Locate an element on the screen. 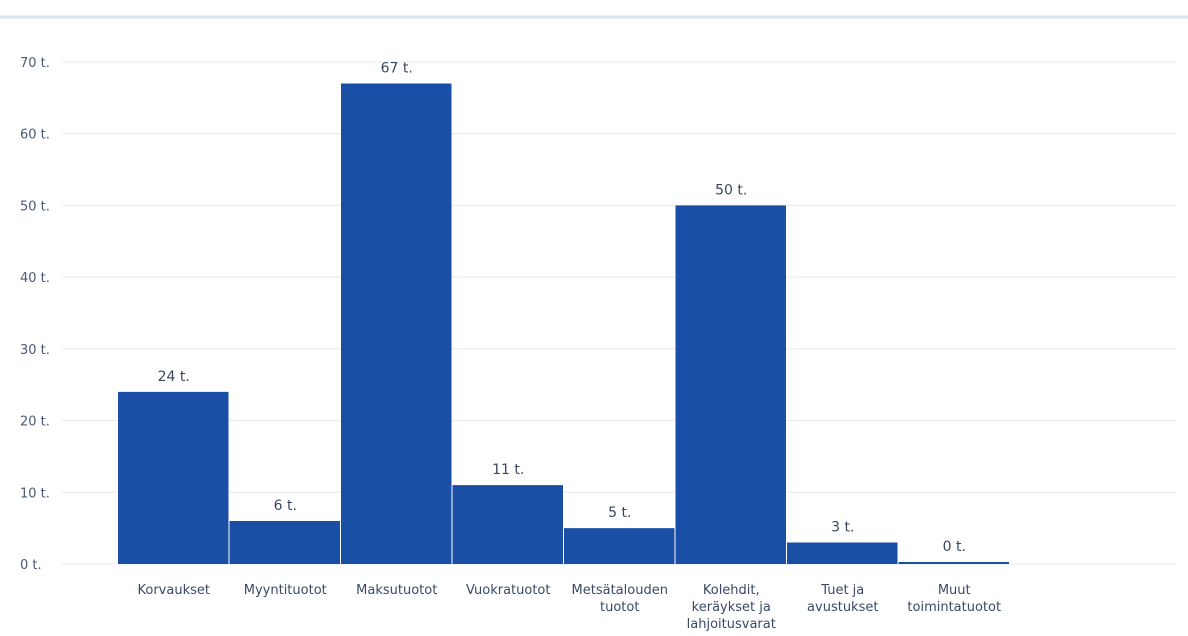 This screenshot has width=1188, height=636. data-label: 6 t. is located at coordinates (285, 506).